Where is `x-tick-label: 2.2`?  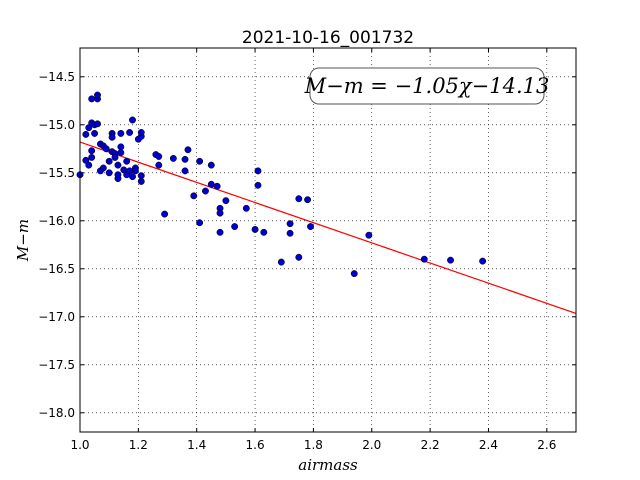
x-tick-label: 2.2 is located at coordinates (430, 445).